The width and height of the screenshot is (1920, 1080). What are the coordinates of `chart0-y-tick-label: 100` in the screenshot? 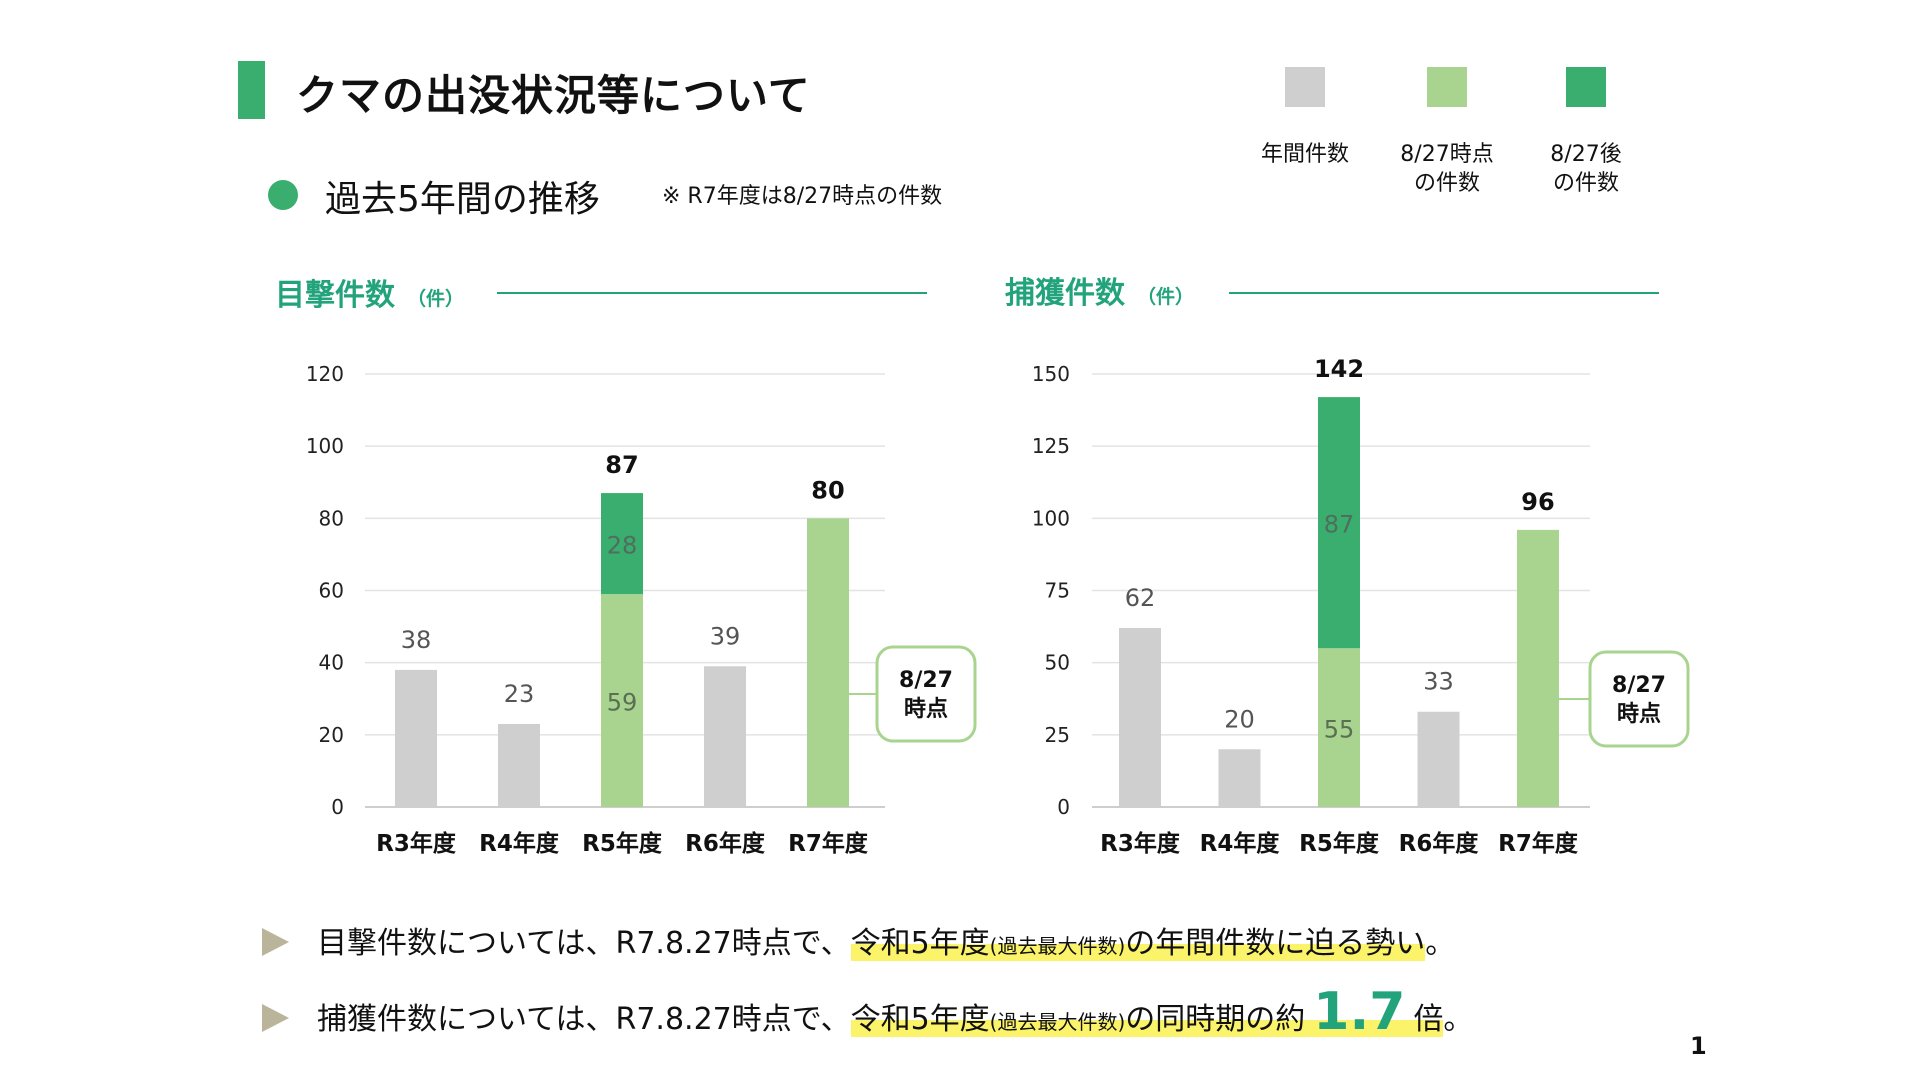 It's located at (325, 446).